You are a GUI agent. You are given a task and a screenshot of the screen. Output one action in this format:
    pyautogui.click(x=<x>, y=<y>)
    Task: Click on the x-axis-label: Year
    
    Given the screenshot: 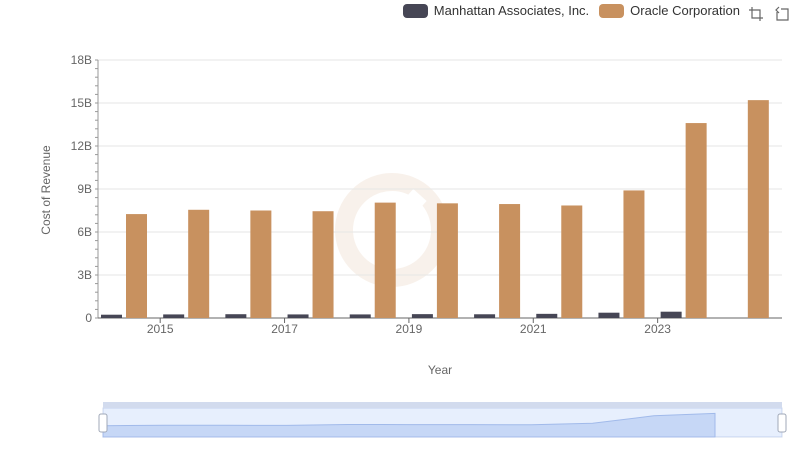 What is the action you would take?
    pyautogui.click(x=440, y=370)
    